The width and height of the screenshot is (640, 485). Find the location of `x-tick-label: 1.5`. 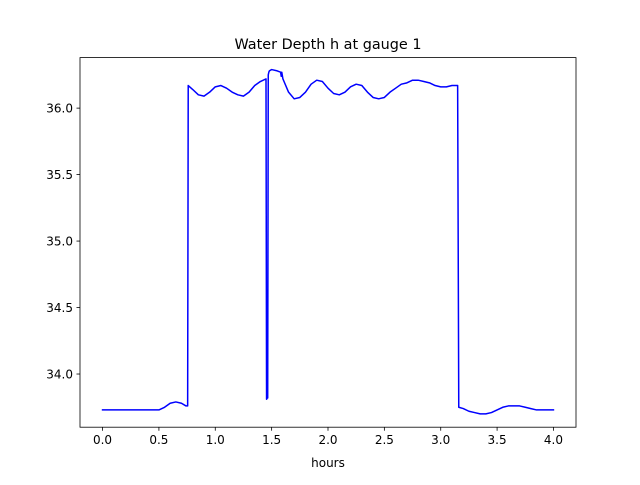

x-tick-label: 1.5 is located at coordinates (271, 440).